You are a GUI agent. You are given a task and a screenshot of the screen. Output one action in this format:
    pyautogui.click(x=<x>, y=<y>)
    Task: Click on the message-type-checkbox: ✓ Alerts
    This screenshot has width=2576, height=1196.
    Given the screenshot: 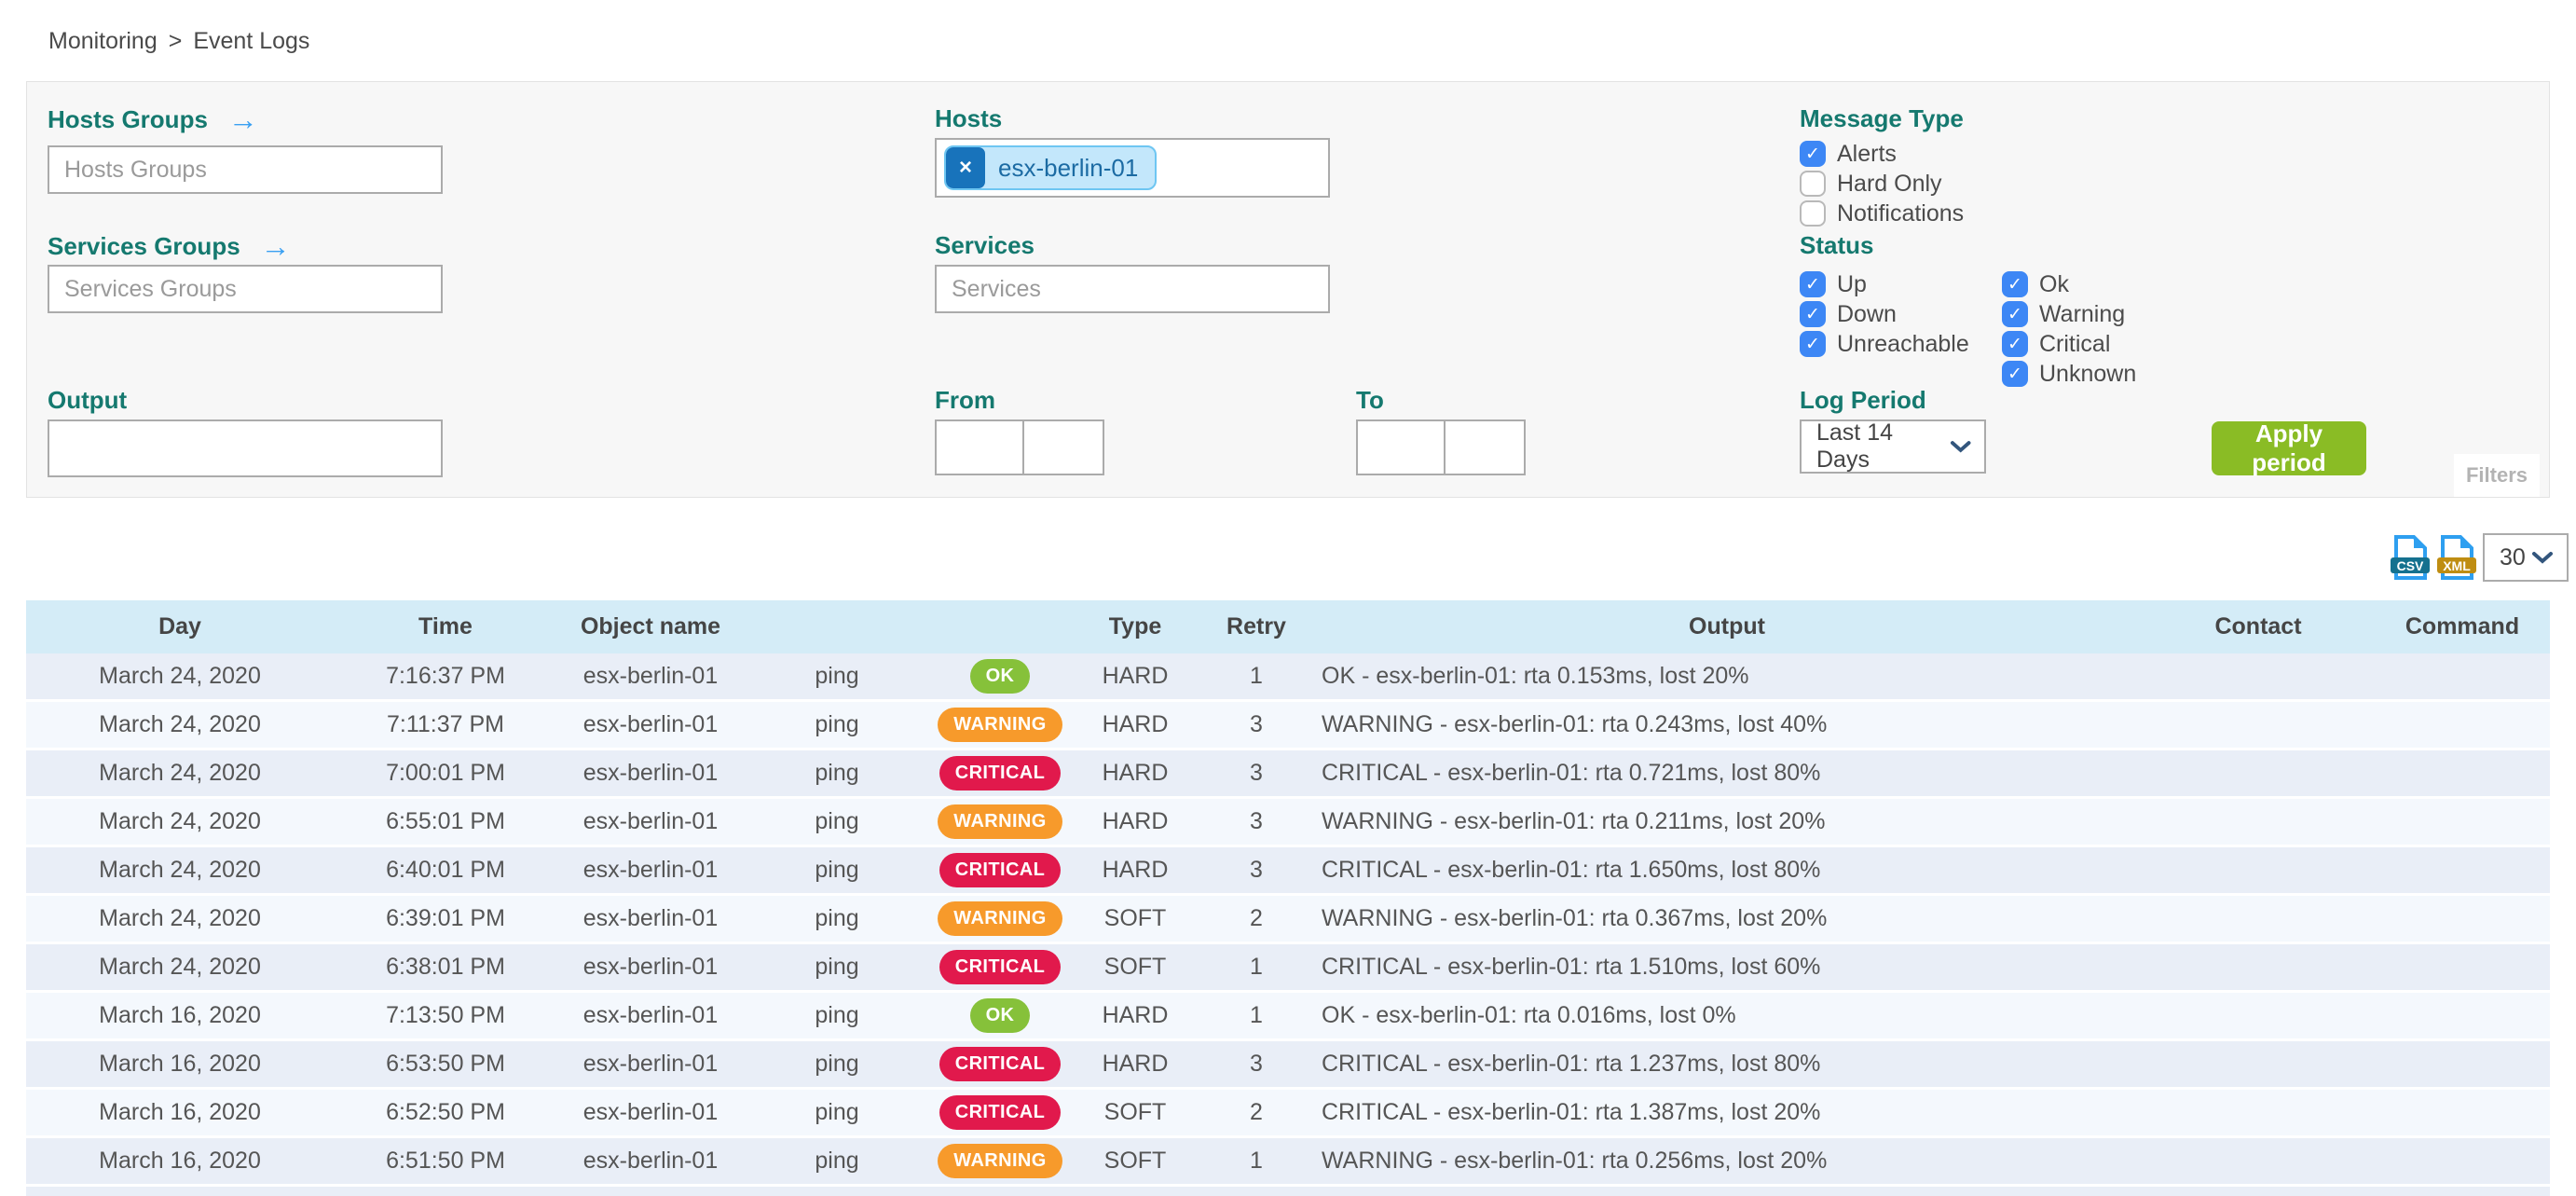 What is the action you would take?
    pyautogui.click(x=1848, y=154)
    